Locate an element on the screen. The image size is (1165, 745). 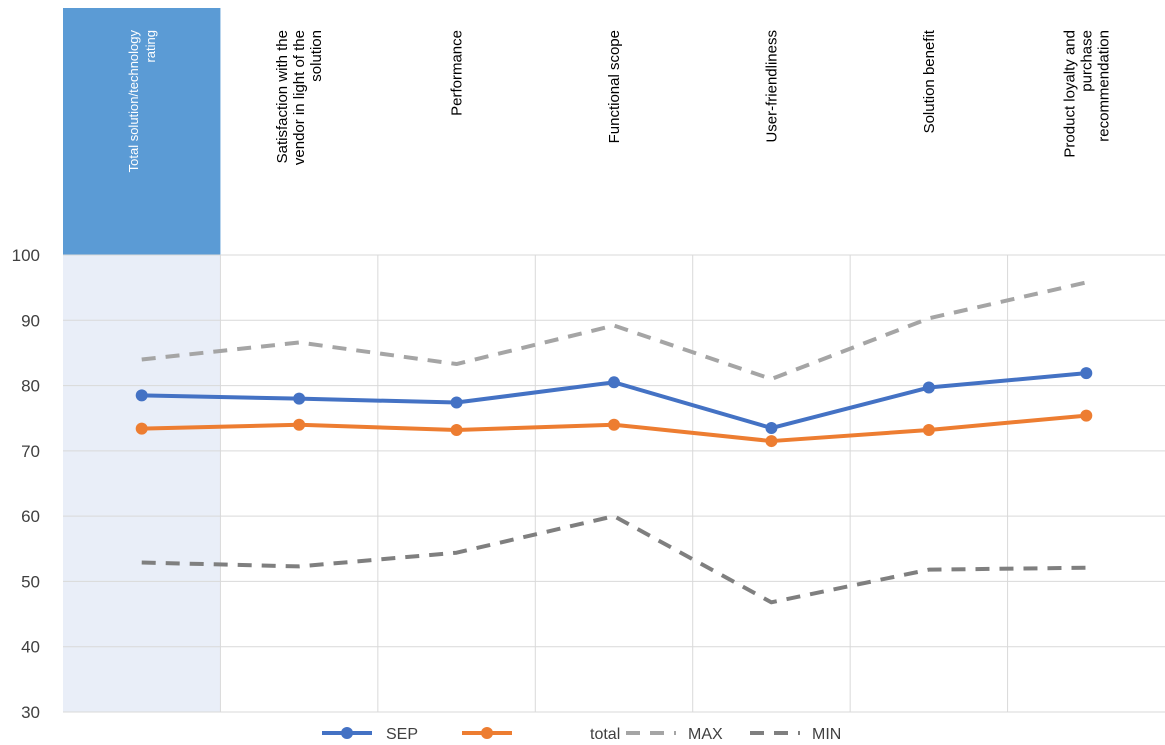
category-label-line: Satisfaction with the is located at coordinates (282, 96).